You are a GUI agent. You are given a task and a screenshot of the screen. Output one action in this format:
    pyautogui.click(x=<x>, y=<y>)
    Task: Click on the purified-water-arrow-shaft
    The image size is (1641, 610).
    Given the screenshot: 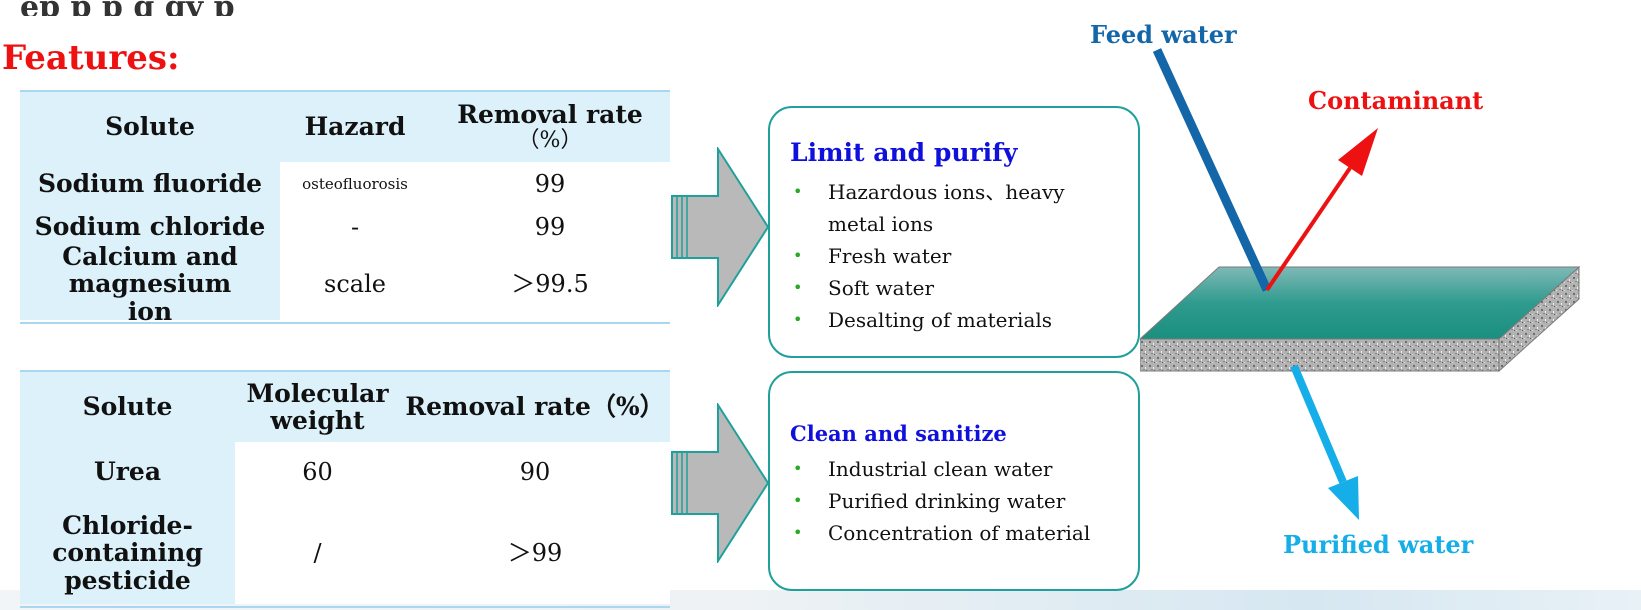 What is the action you would take?
    pyautogui.click(x=1318, y=424)
    